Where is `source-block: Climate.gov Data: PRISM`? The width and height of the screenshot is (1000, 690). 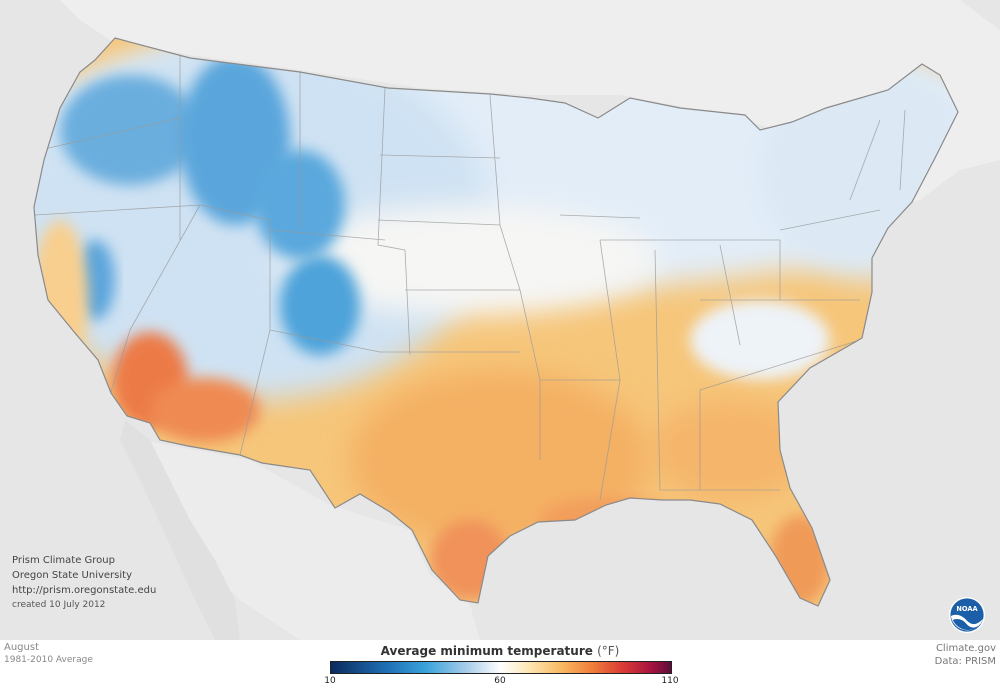 source-block: Climate.gov Data: PRISM is located at coordinates (965, 655).